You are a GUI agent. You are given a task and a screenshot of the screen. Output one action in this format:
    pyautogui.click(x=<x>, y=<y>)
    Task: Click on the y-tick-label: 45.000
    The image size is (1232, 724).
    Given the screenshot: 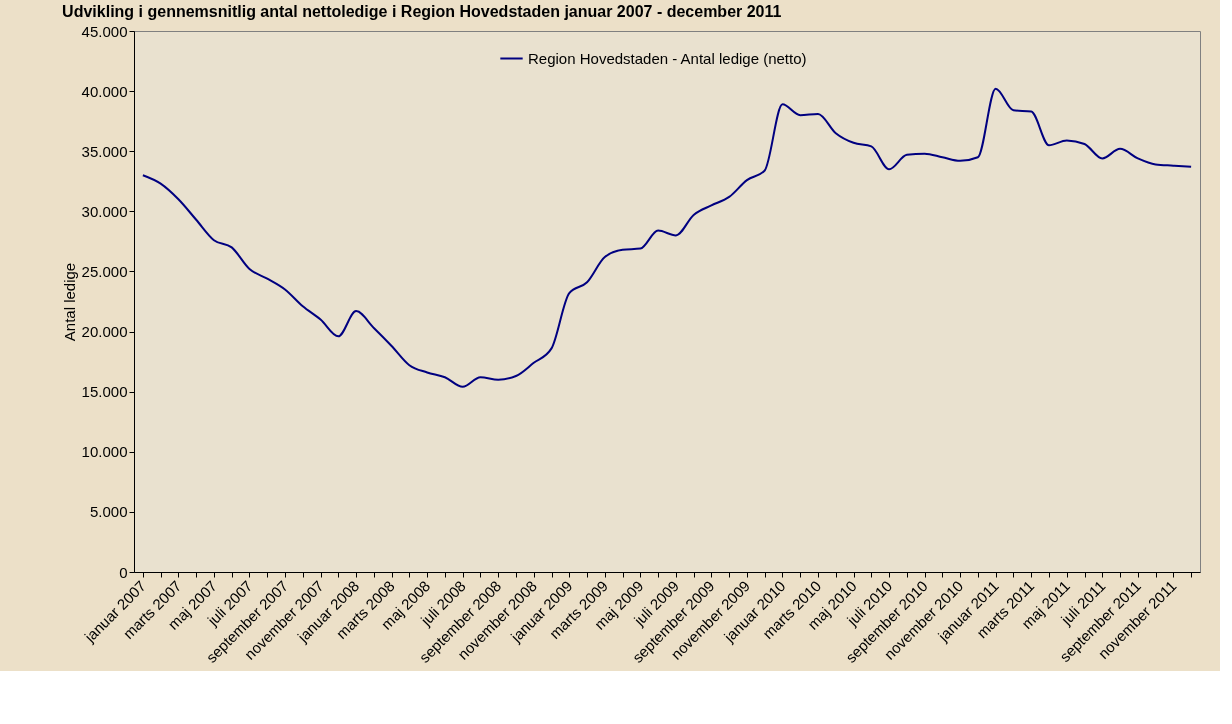 What is the action you would take?
    pyautogui.click(x=104, y=31)
    